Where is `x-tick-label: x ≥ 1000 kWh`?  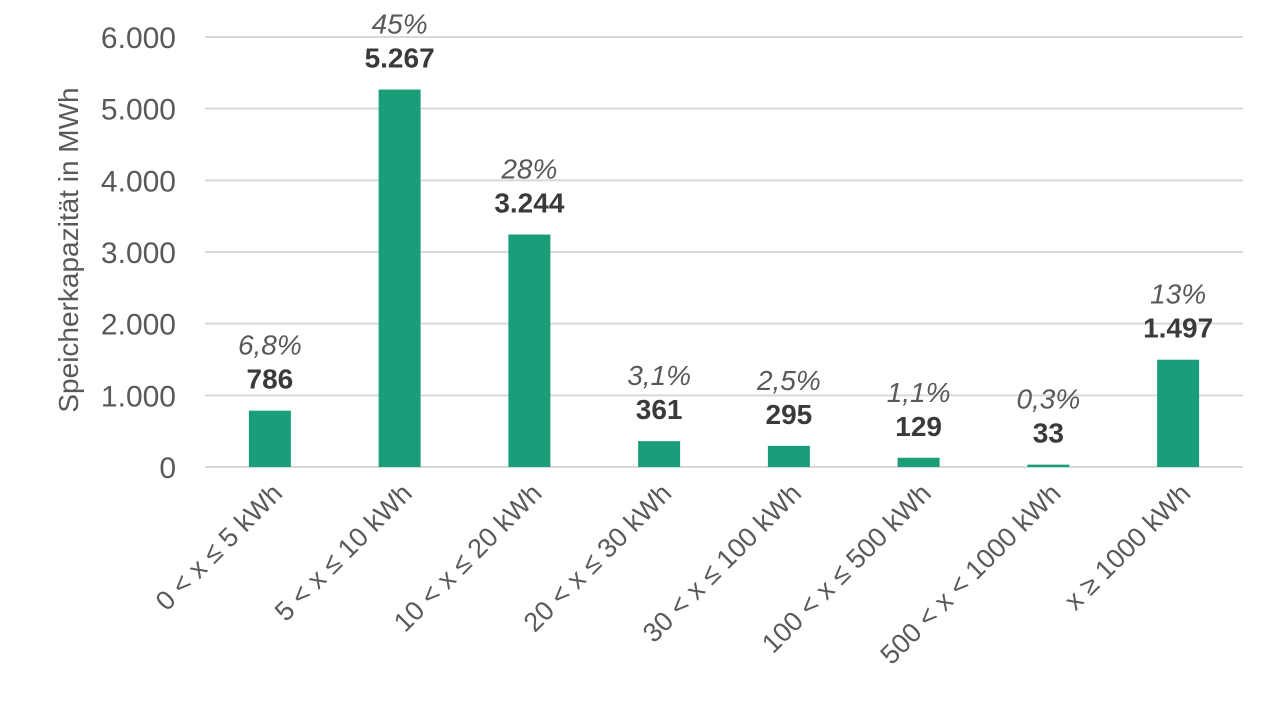
x-tick-label: x ≥ 1000 kWh is located at coordinates (1128, 547).